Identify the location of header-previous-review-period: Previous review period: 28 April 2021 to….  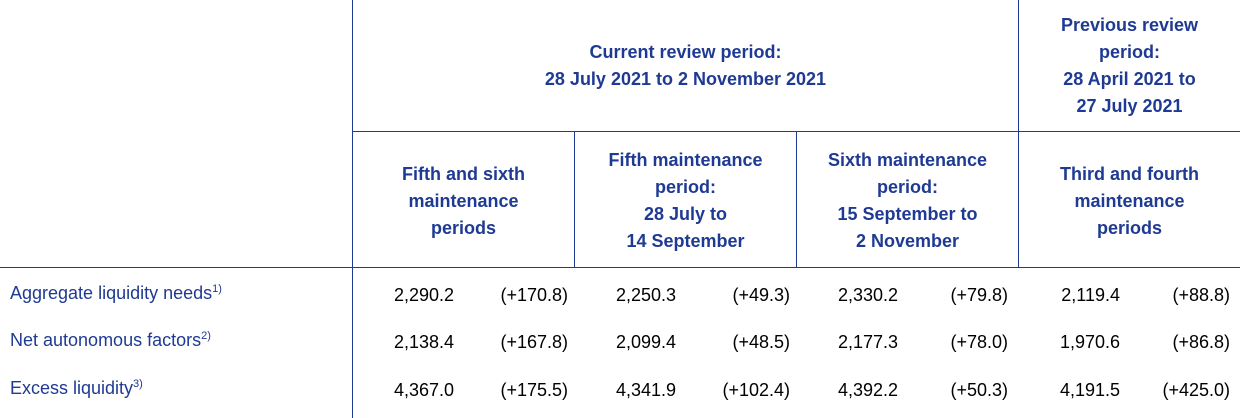
(1129, 65).